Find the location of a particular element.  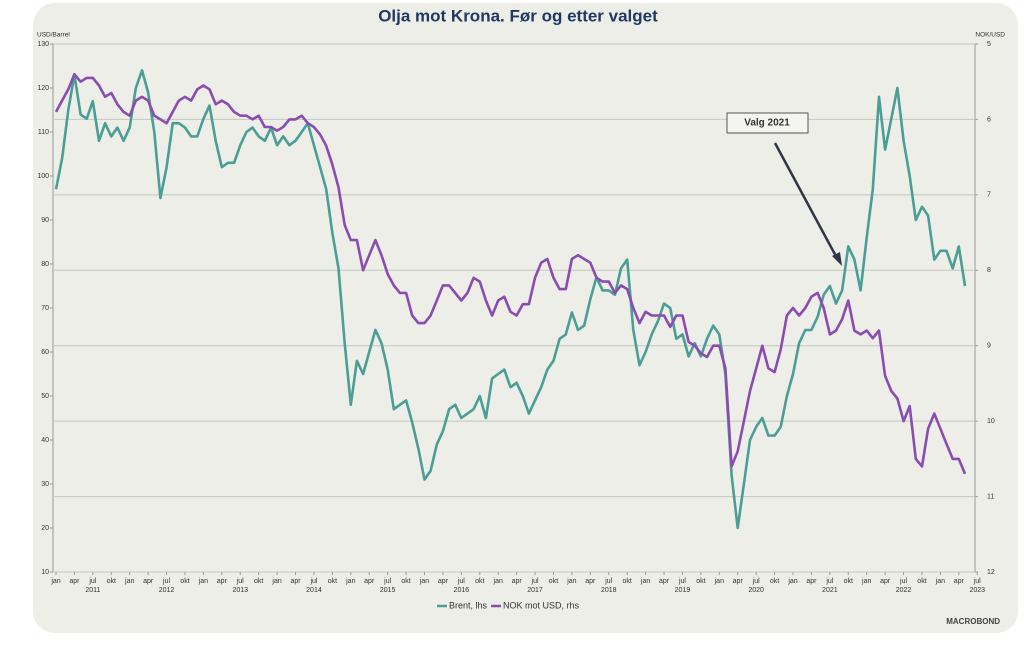

x-year-label: 2013 is located at coordinates (240, 590).